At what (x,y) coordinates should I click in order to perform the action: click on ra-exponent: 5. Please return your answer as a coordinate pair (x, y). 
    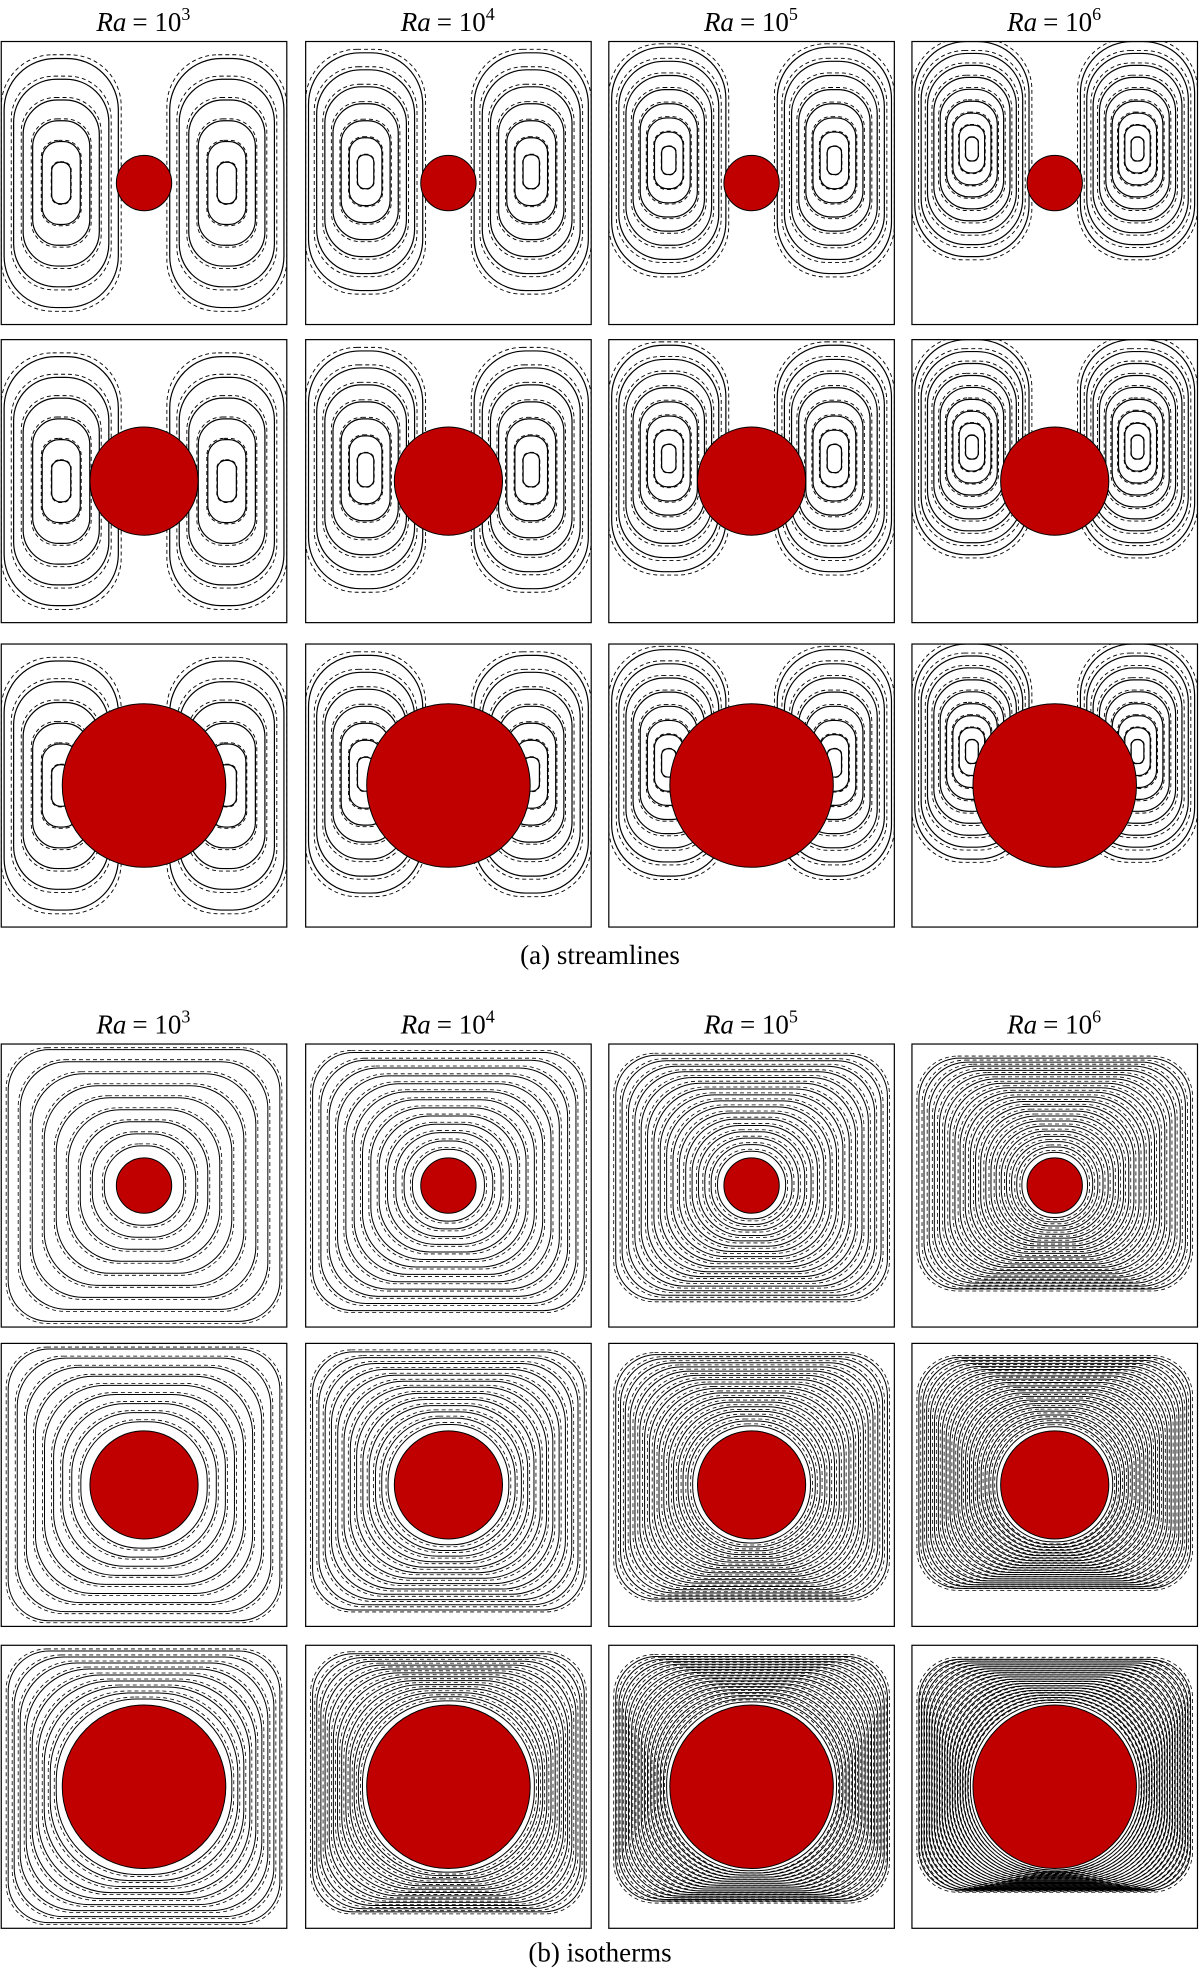
    Looking at the image, I should click on (793, 1016).